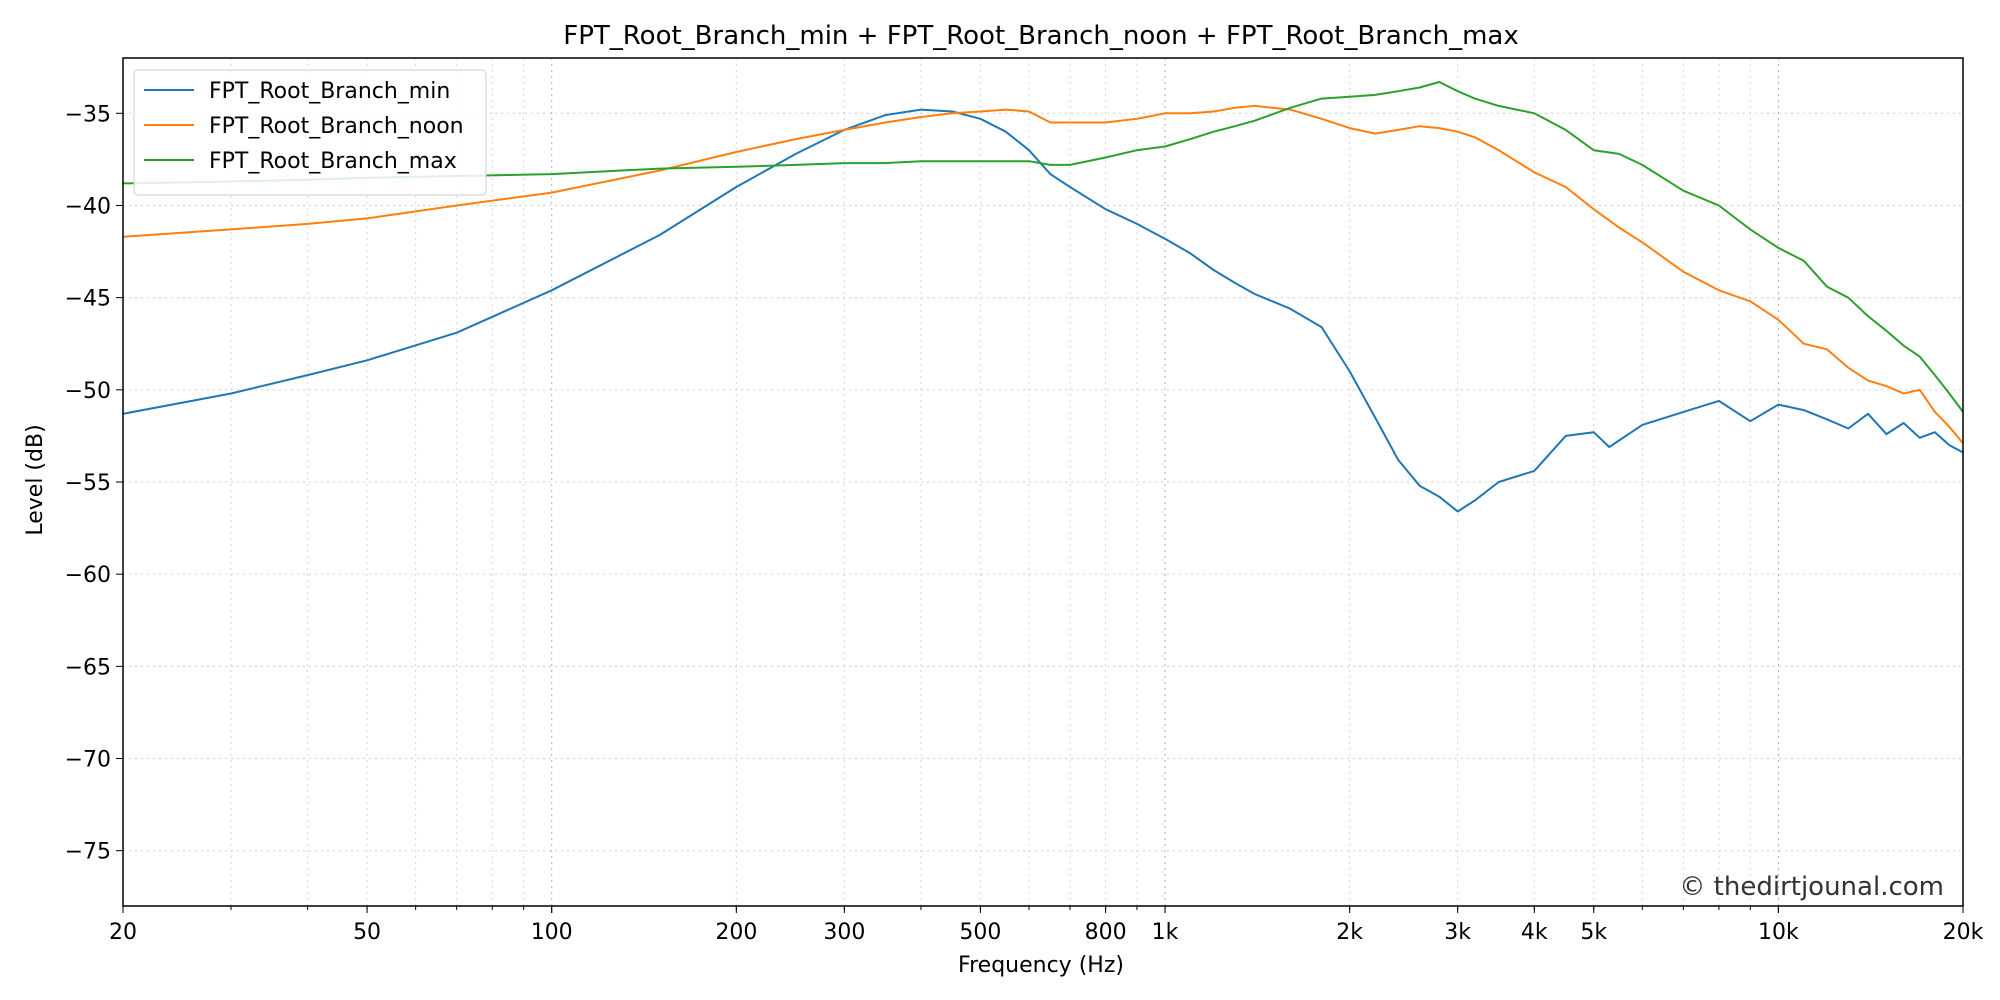  Describe the element at coordinates (1106, 932) in the screenshot. I see `x-tick-label: 800` at that location.